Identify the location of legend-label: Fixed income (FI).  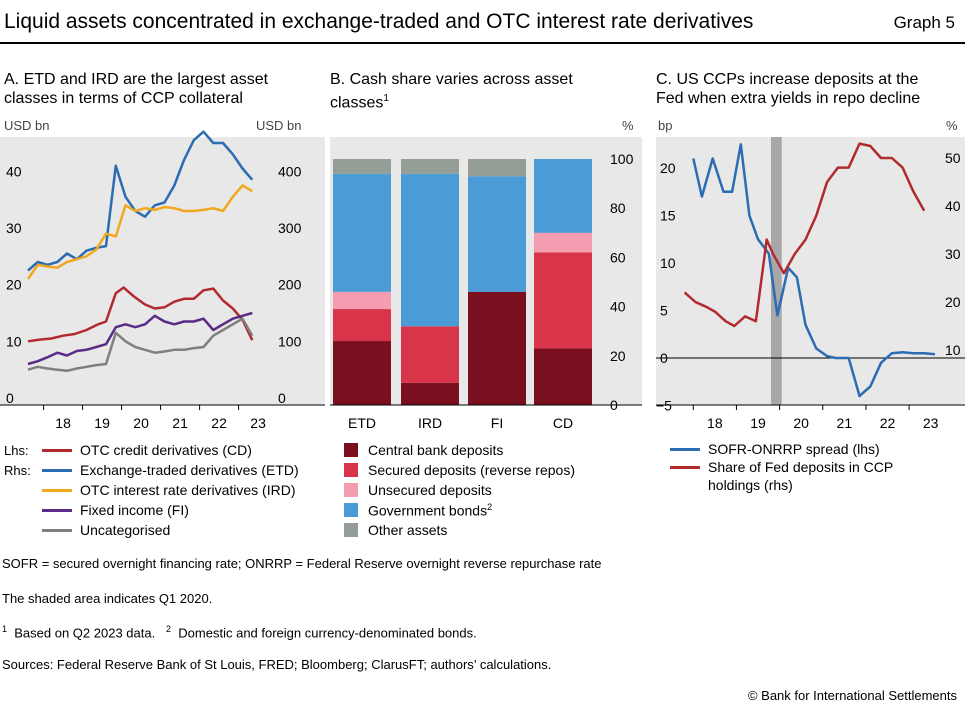
(134, 510).